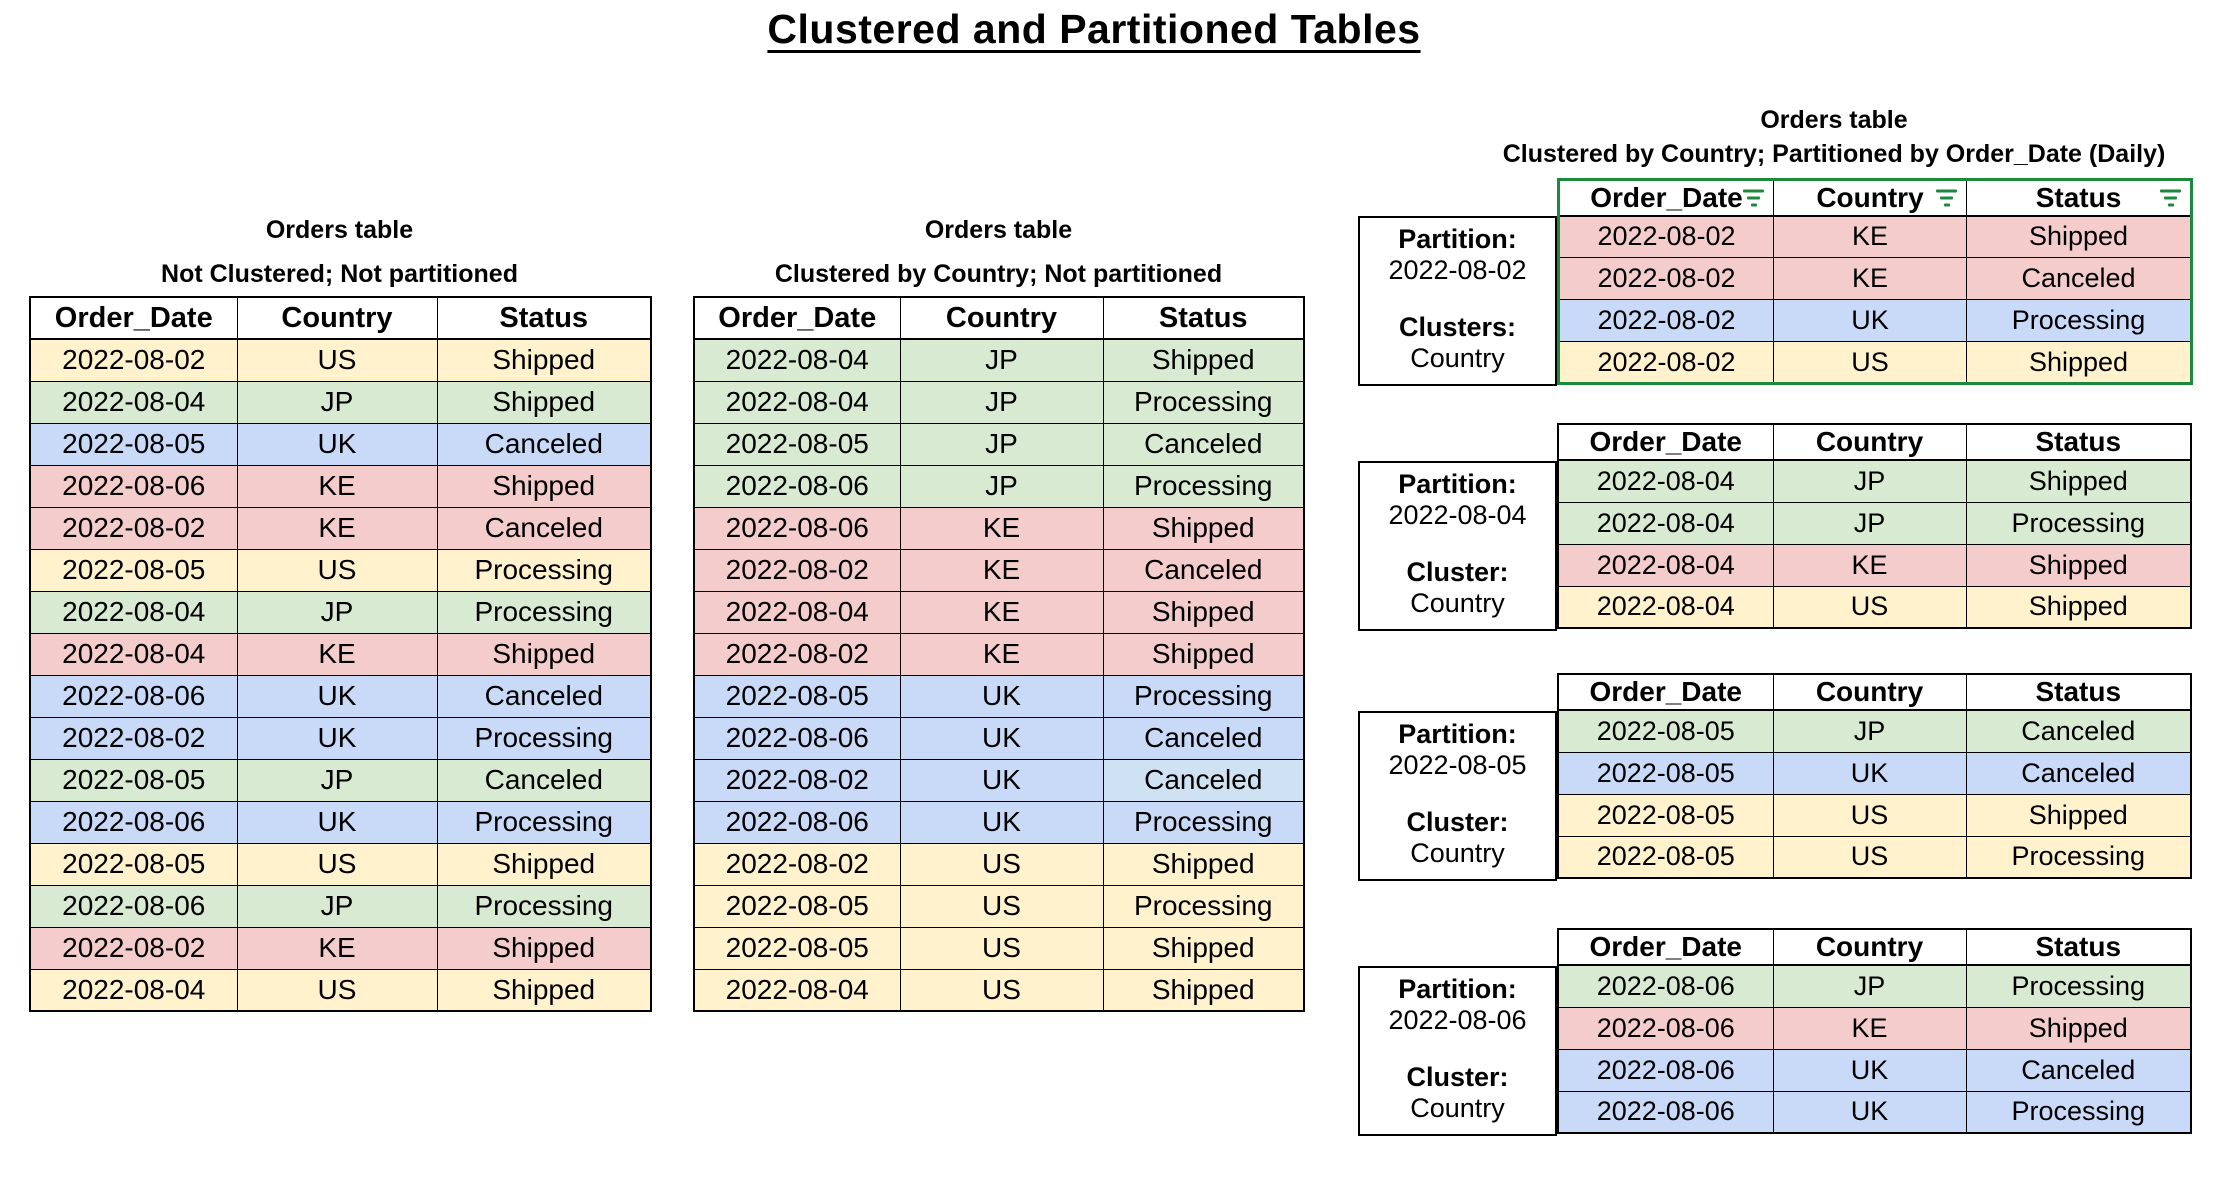 The height and width of the screenshot is (1180, 2238). What do you see at coordinates (1874, 523) in the screenshot?
I see `table-row: 2022-08-04 JP Processing` at bounding box center [1874, 523].